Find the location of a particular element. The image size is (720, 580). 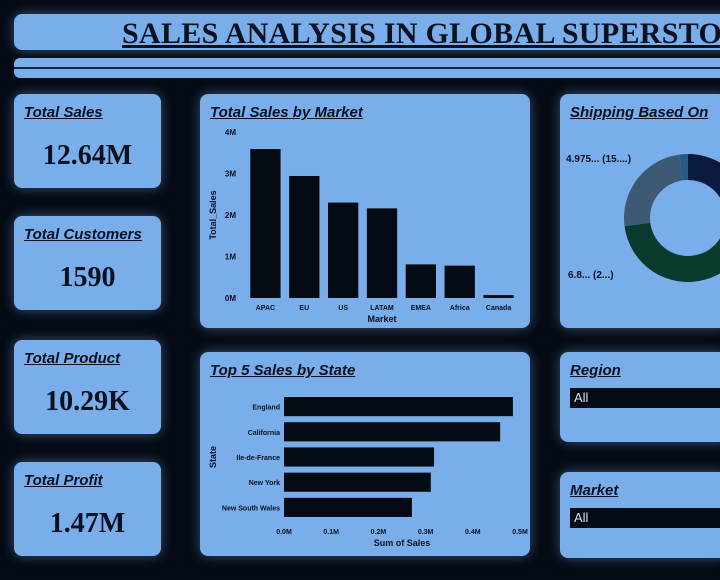

filter-bar is located at coordinates (367, 68).